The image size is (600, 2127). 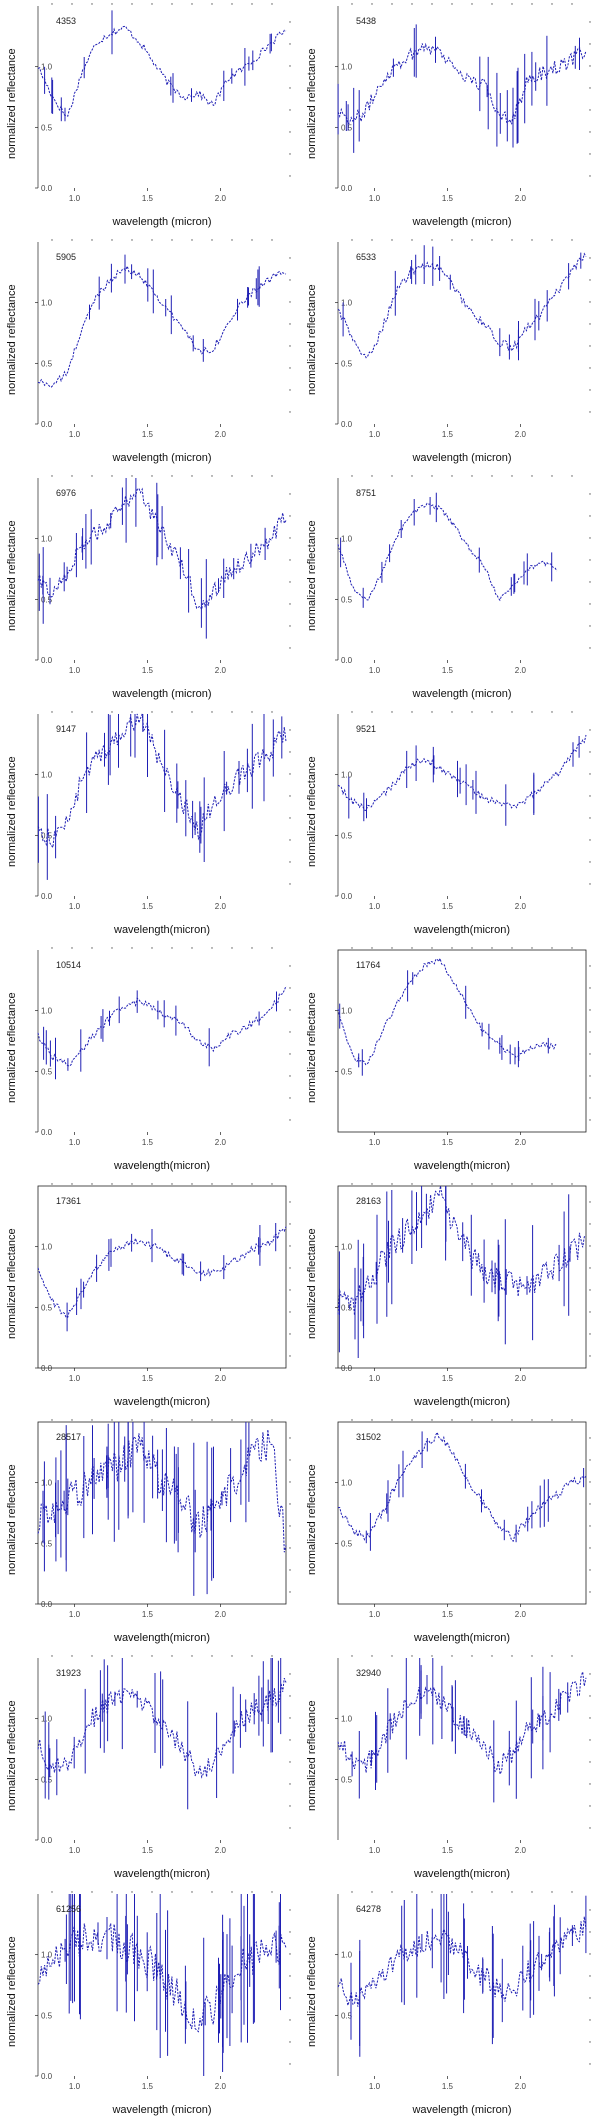 What do you see at coordinates (463, 1047) in the screenshot?
I see `spectrum-plot: 1.0 0.5 1.0 1.5 2.0` at bounding box center [463, 1047].